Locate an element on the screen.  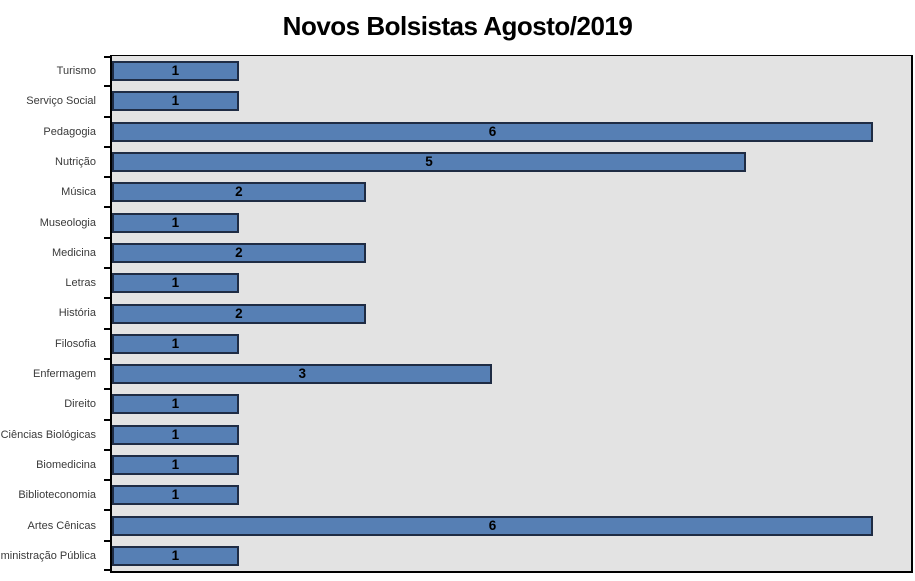
category-label: Pedagogia is located at coordinates (69, 131).